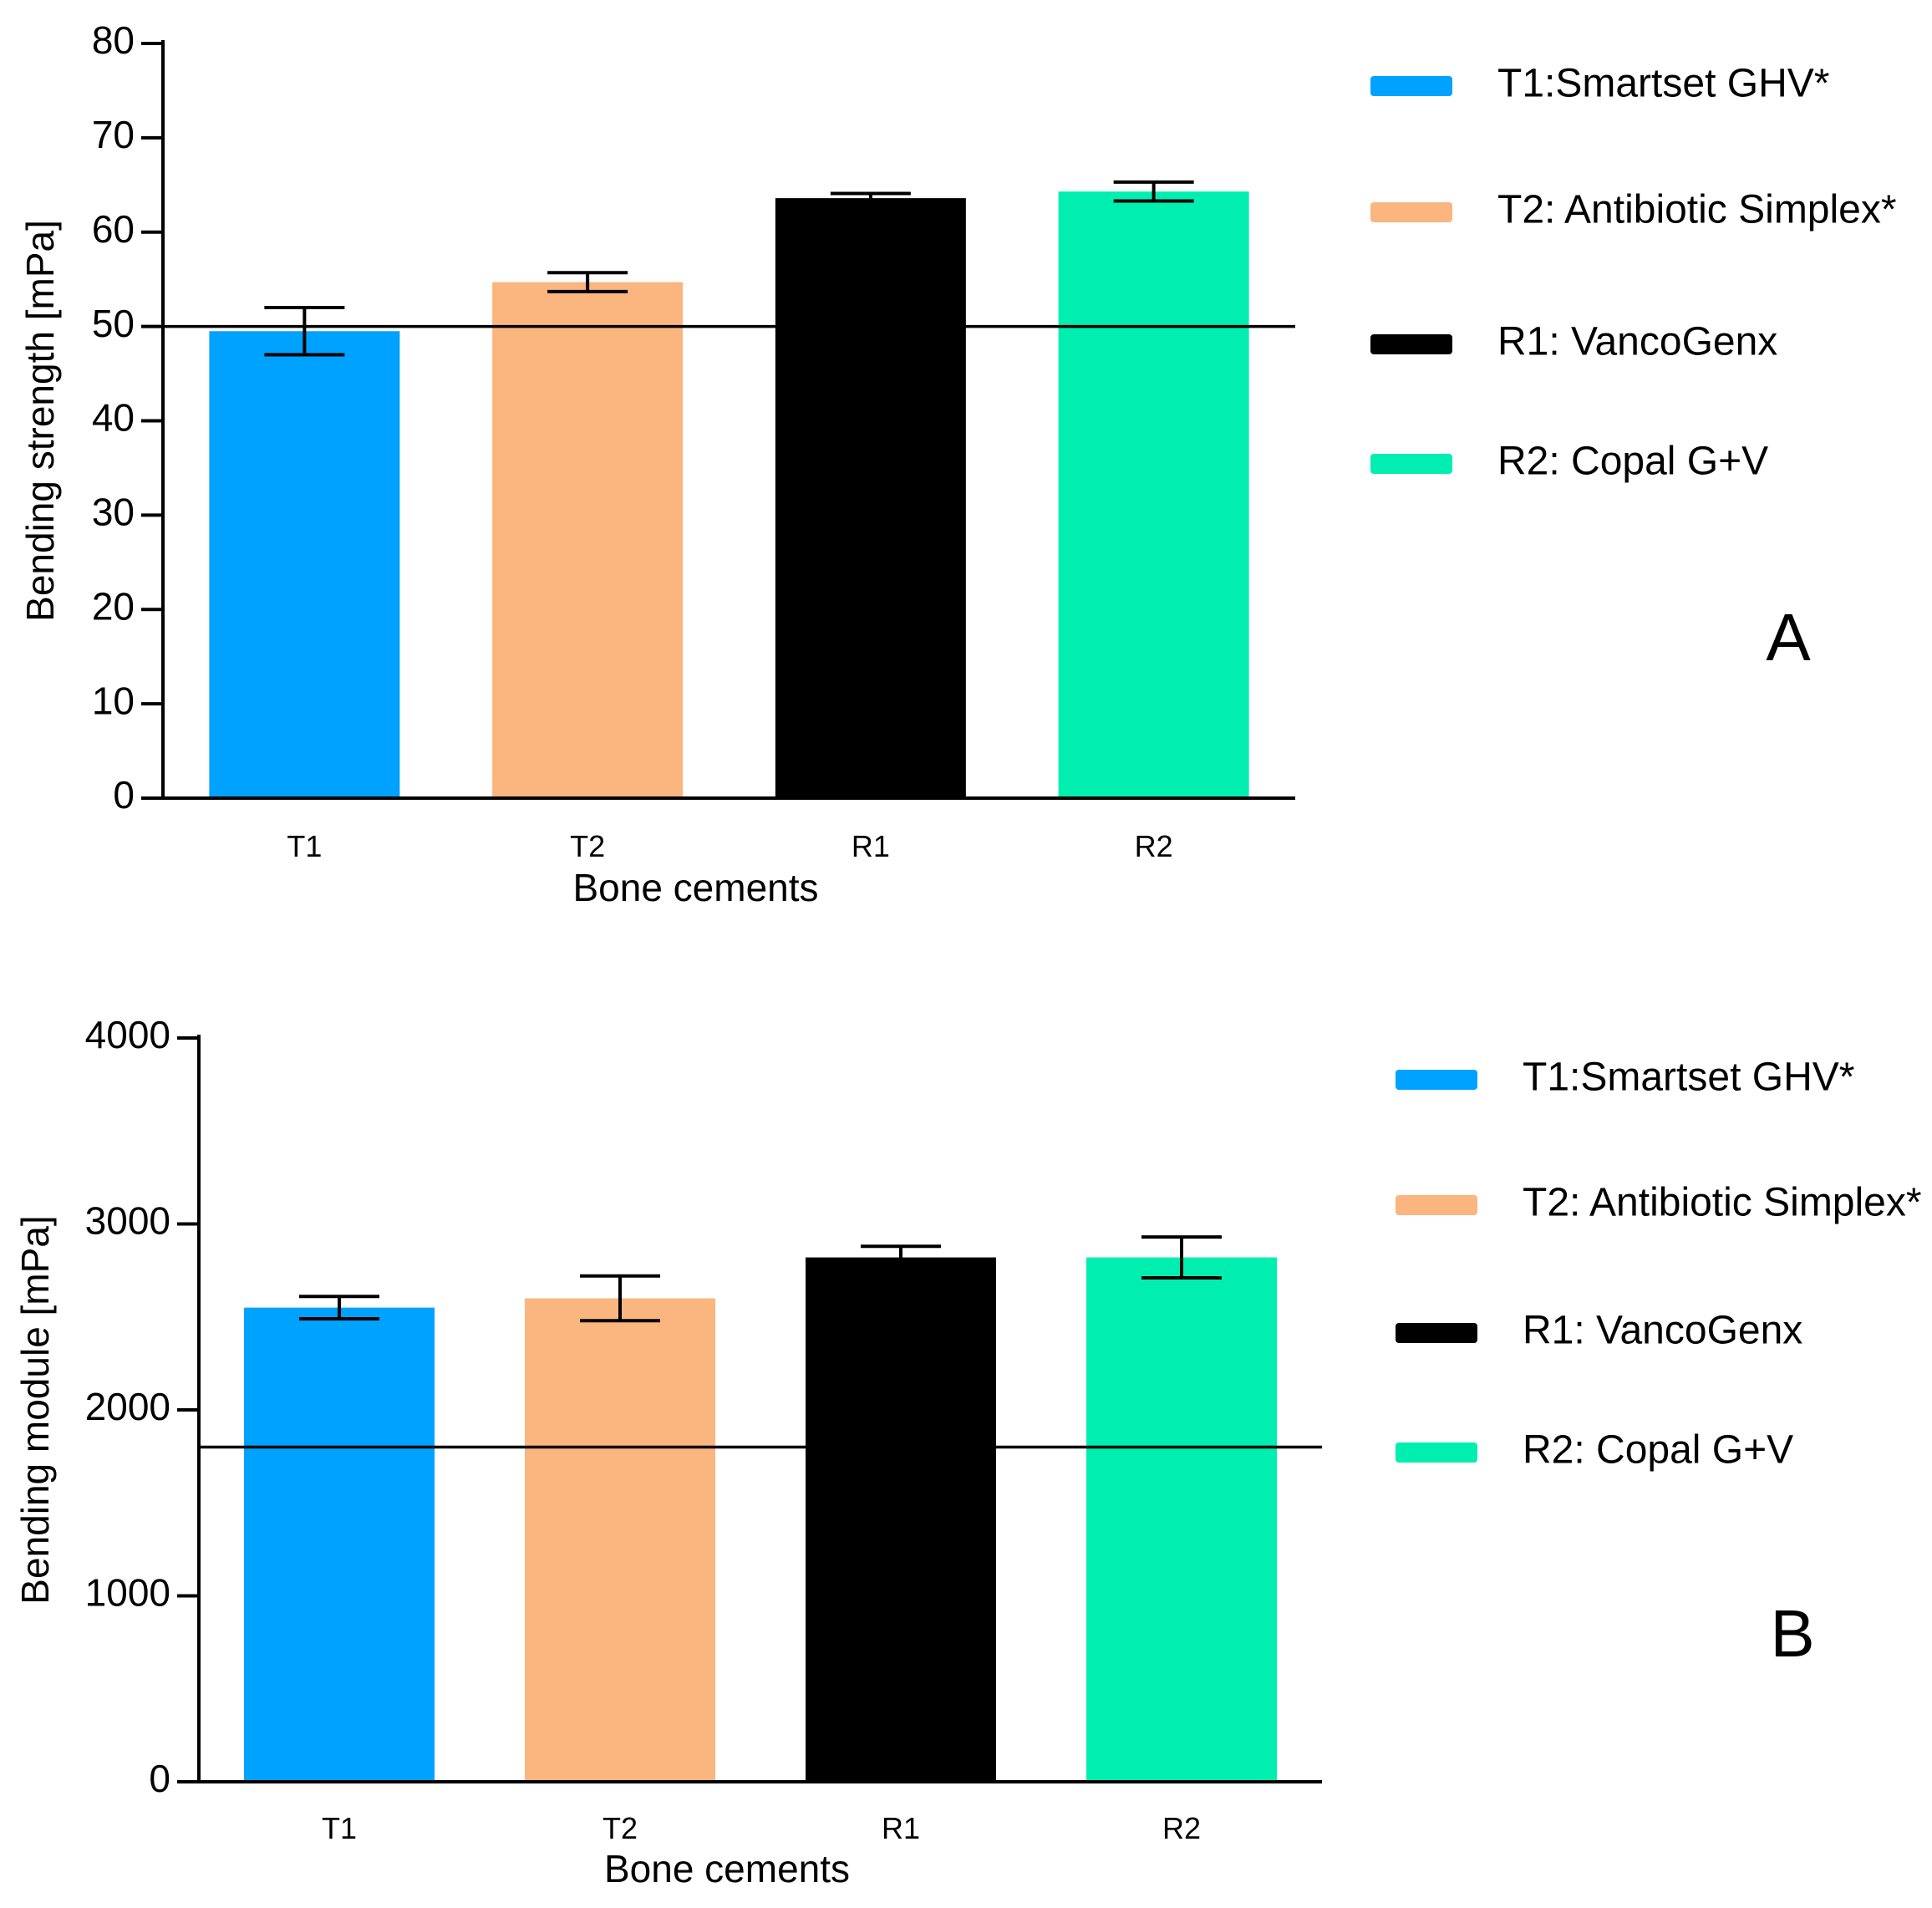  Describe the element at coordinates (113, 229) in the screenshot. I see `y-tick-label: 60` at that location.